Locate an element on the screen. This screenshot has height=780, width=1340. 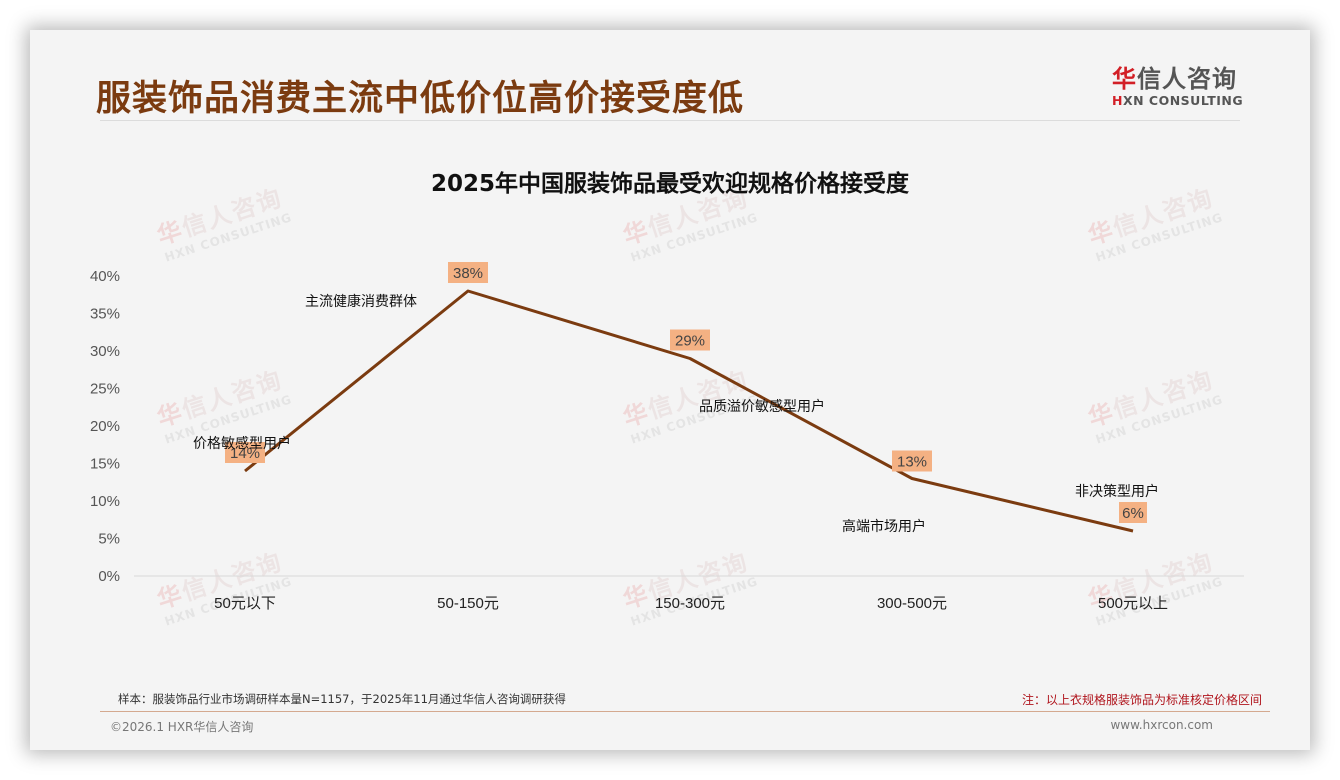
data-label: 13% is located at coordinates (912, 462).